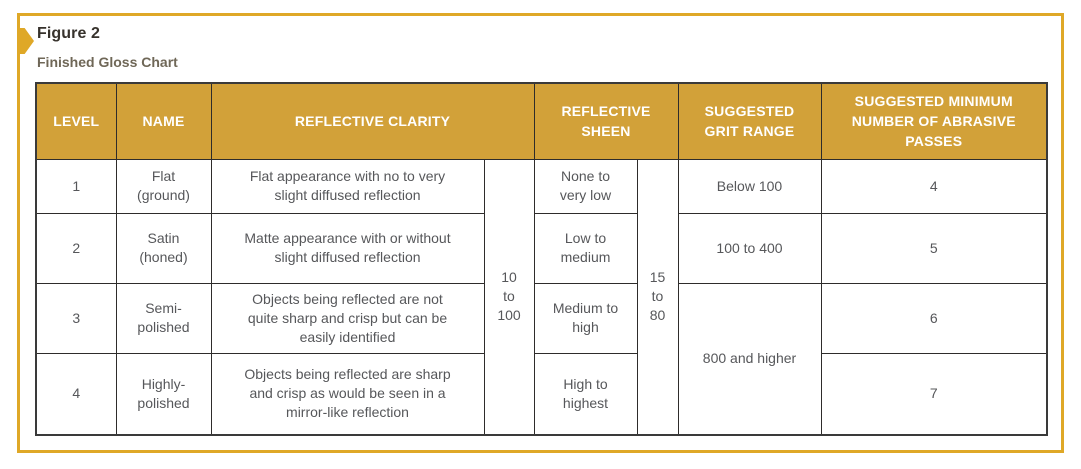  I want to click on grit-cell: Below 100, so click(749, 186).